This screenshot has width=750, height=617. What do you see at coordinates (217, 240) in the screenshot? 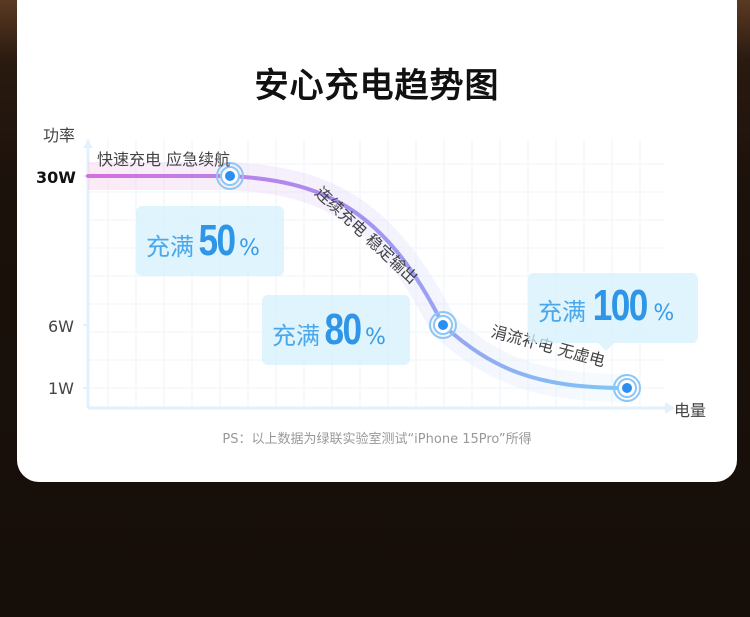
I see `callout-value: 50` at bounding box center [217, 240].